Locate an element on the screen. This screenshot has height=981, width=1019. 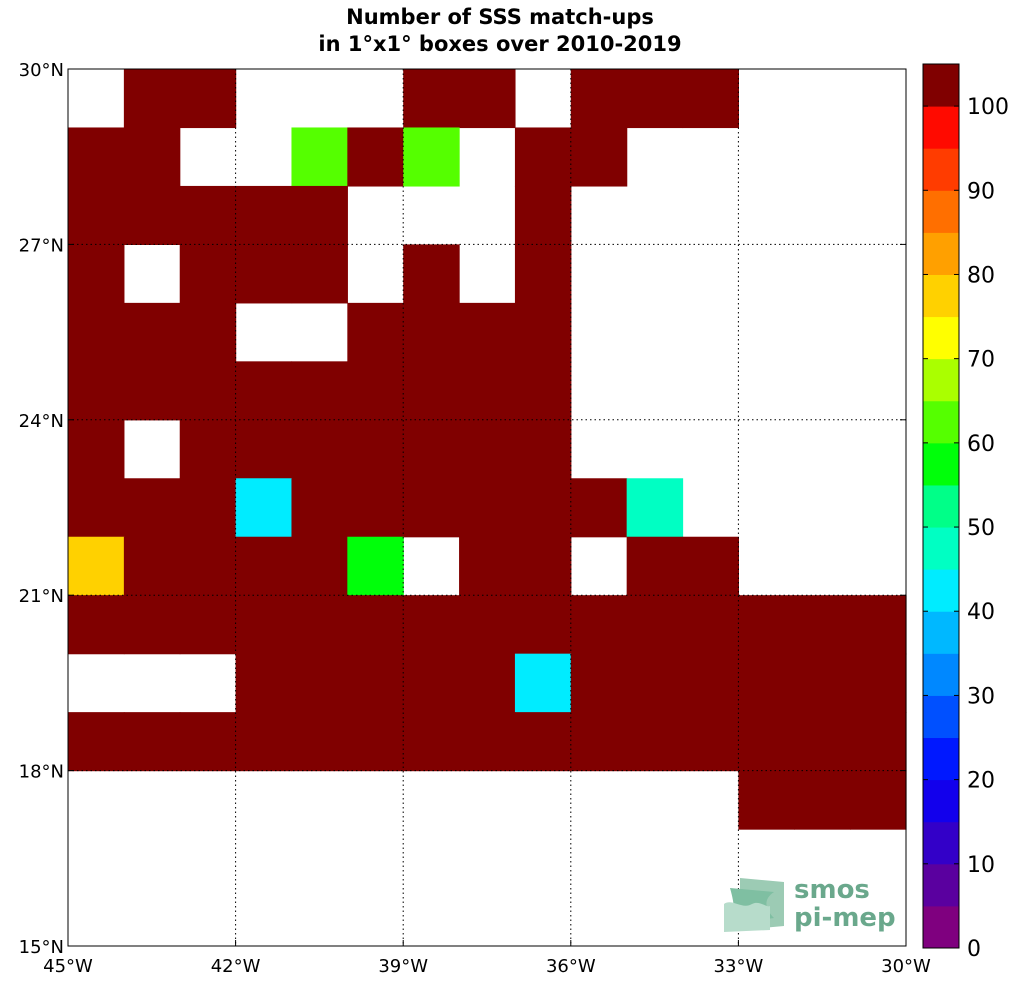
x-tick-label: 30°W is located at coordinates (906, 966).